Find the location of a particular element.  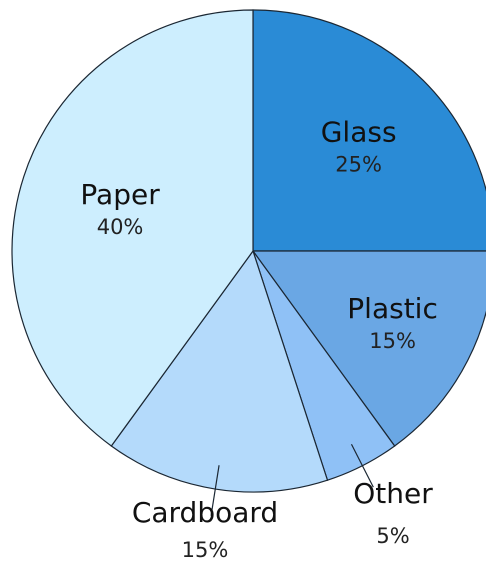

slice-percent-glass: 25% is located at coordinates (358, 164).